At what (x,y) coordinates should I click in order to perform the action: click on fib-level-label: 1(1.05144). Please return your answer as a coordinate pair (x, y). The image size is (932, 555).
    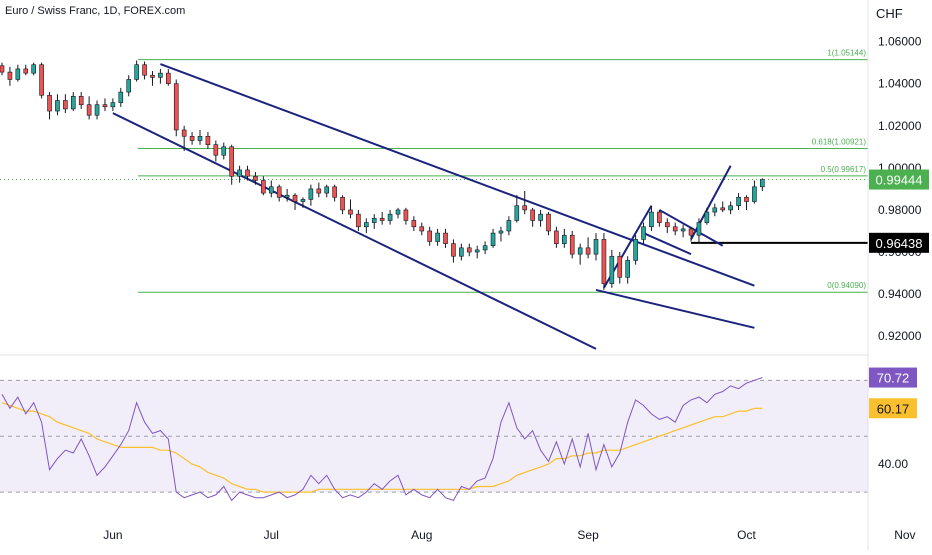
    Looking at the image, I should click on (846, 53).